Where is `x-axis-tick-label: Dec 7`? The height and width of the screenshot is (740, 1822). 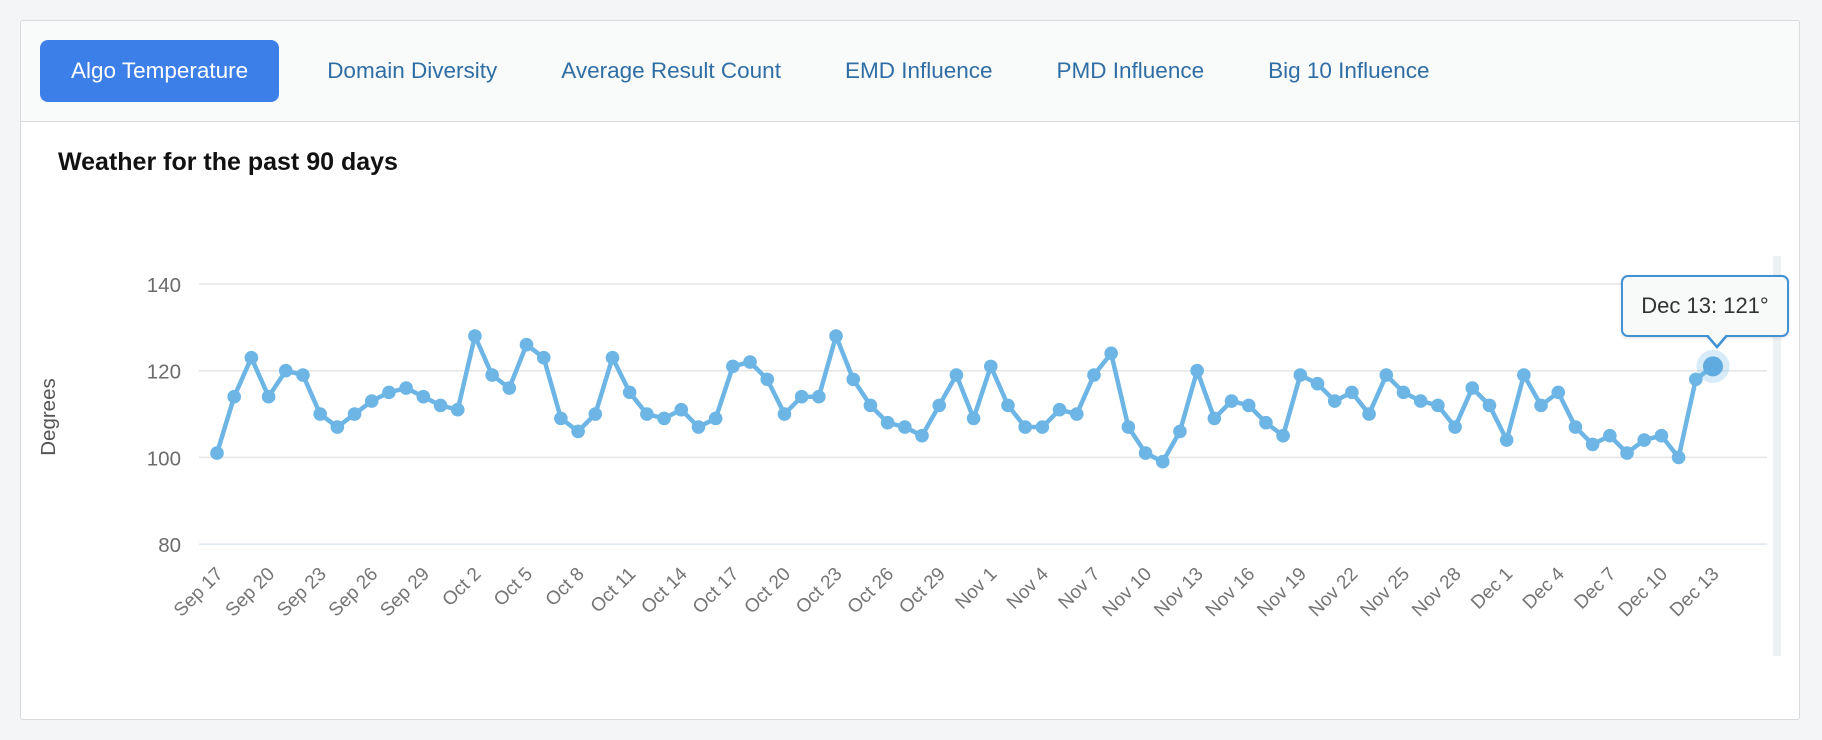
x-axis-tick-label: Dec 7 is located at coordinates (1595, 589).